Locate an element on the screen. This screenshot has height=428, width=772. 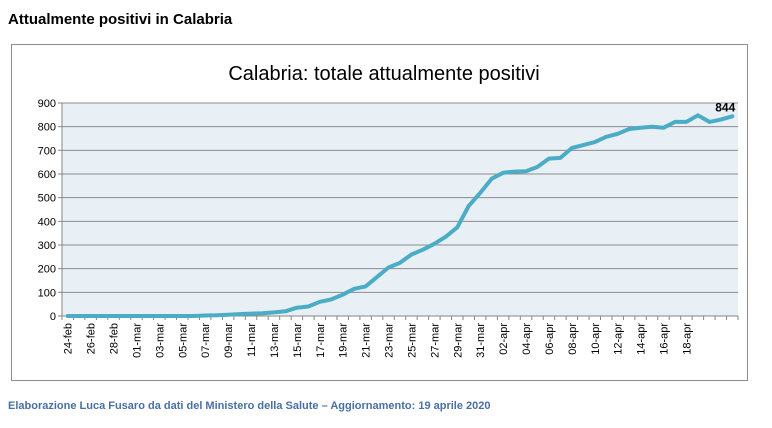
x-tick-label: 28-feb is located at coordinates (115, 338).